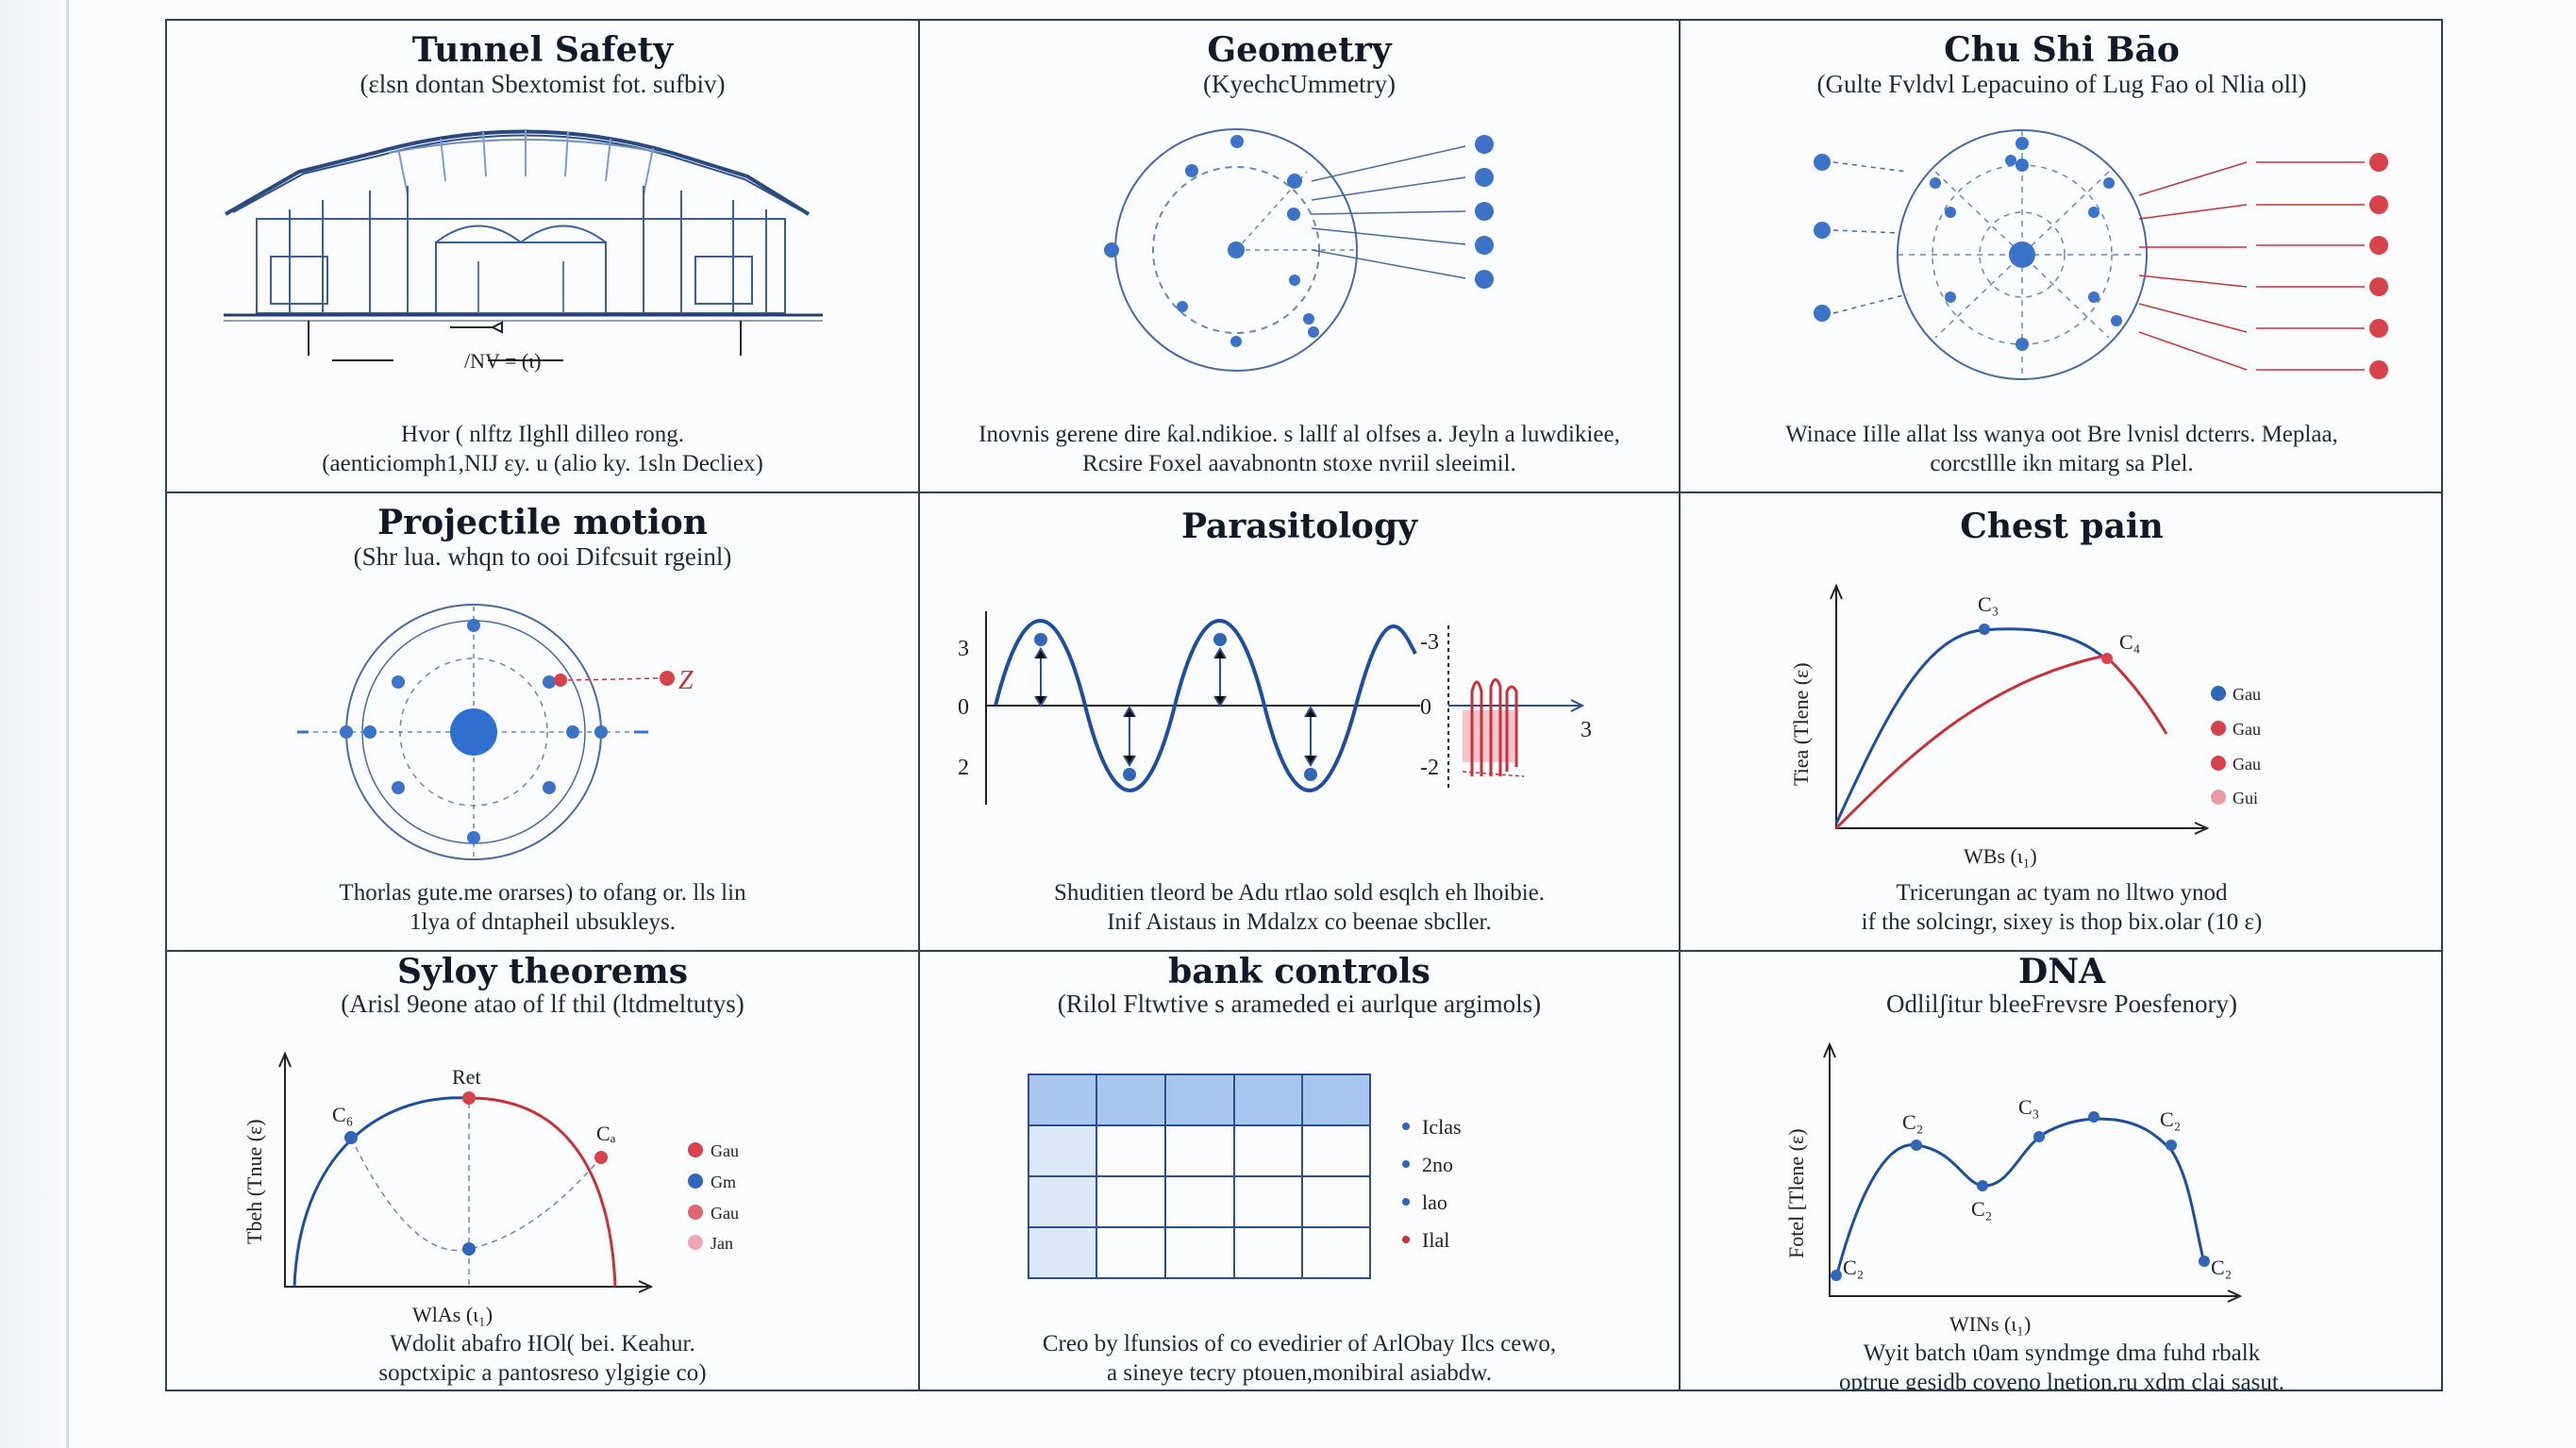 This screenshot has height=1448, width=2576. Describe the element at coordinates (543, 922) in the screenshot. I see `caption-line: 1lya of dntapheil ubsukleys.` at that location.